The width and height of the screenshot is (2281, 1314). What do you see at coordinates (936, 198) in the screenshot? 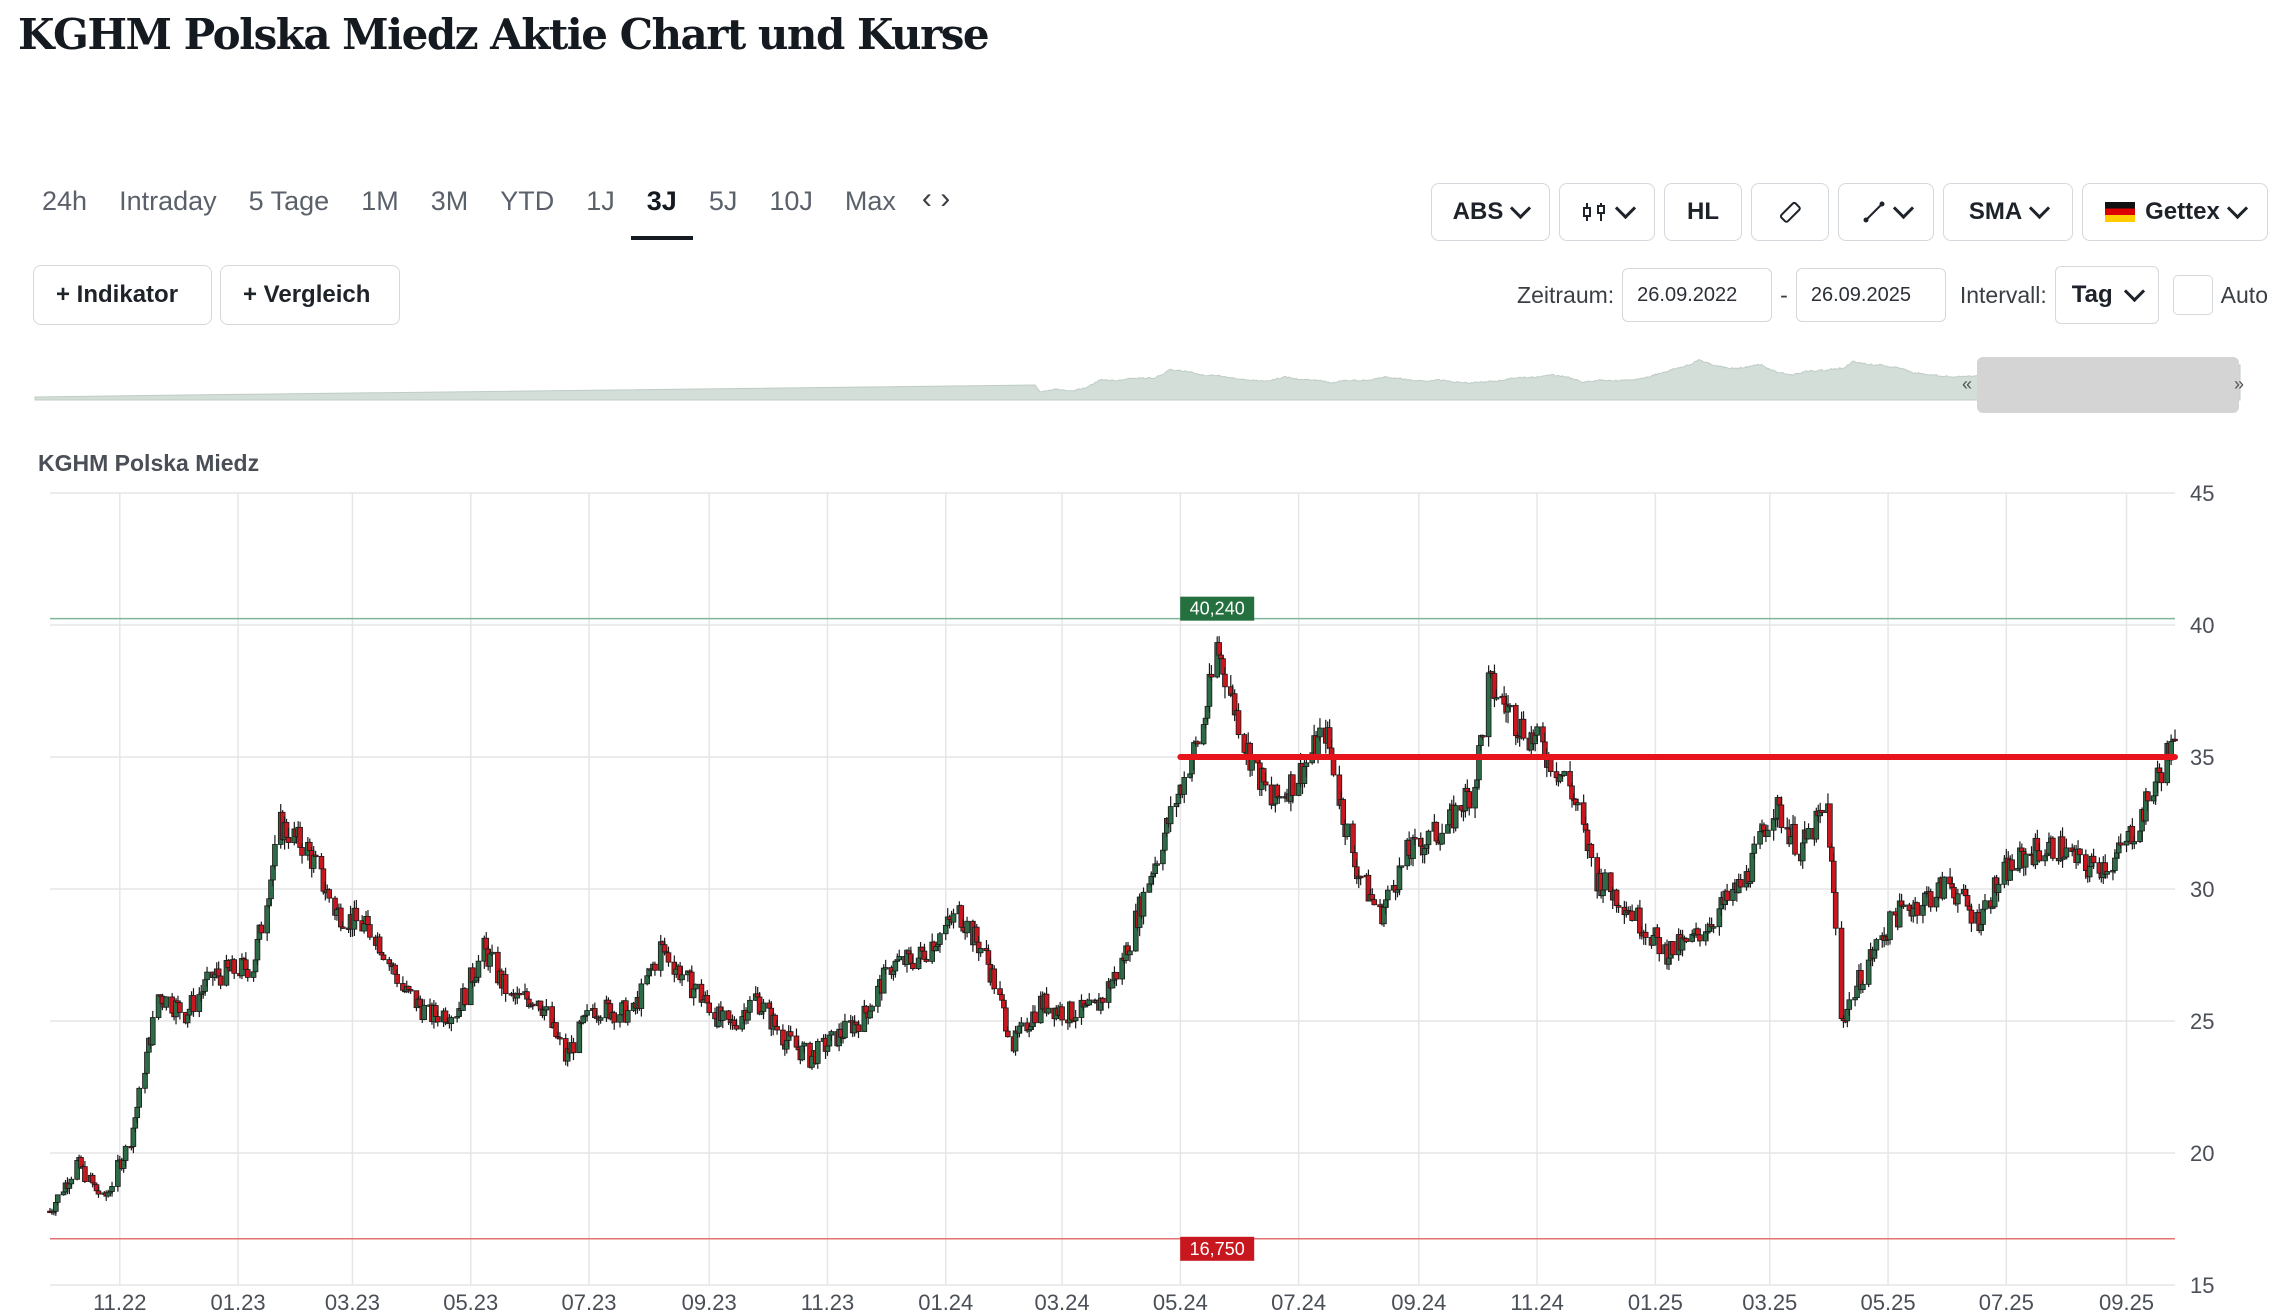
I see `tab-scroll-arrows-icon: ‹ ›` at bounding box center [936, 198].